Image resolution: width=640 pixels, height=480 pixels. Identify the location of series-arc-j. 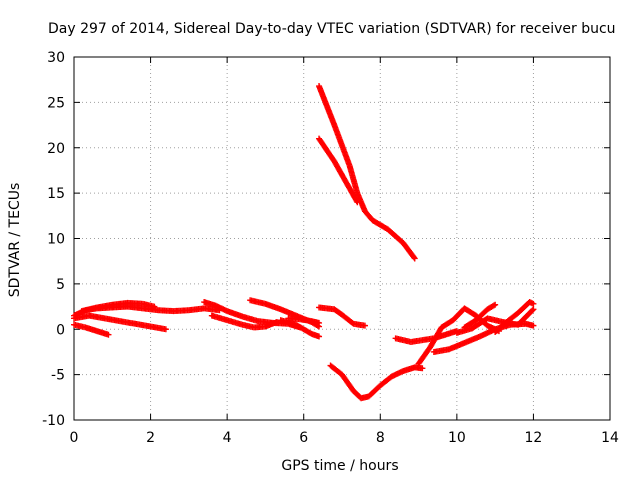
(367, 172).